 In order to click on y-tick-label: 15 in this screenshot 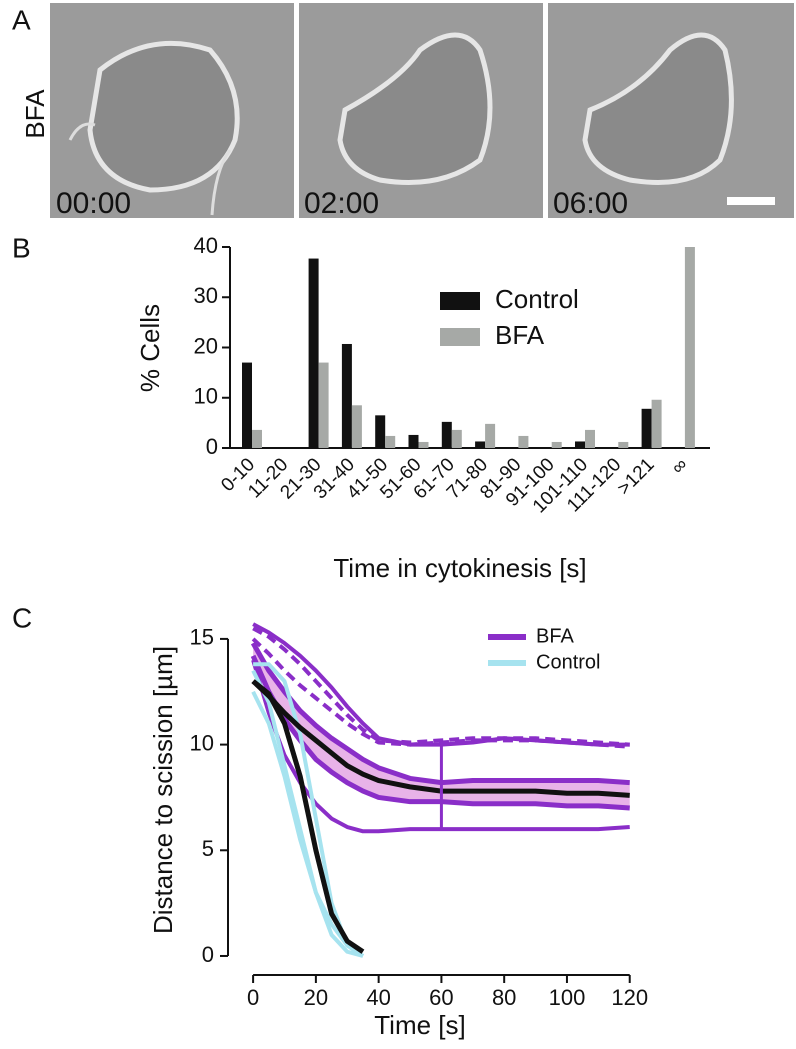, I will do `click(202, 637)`.